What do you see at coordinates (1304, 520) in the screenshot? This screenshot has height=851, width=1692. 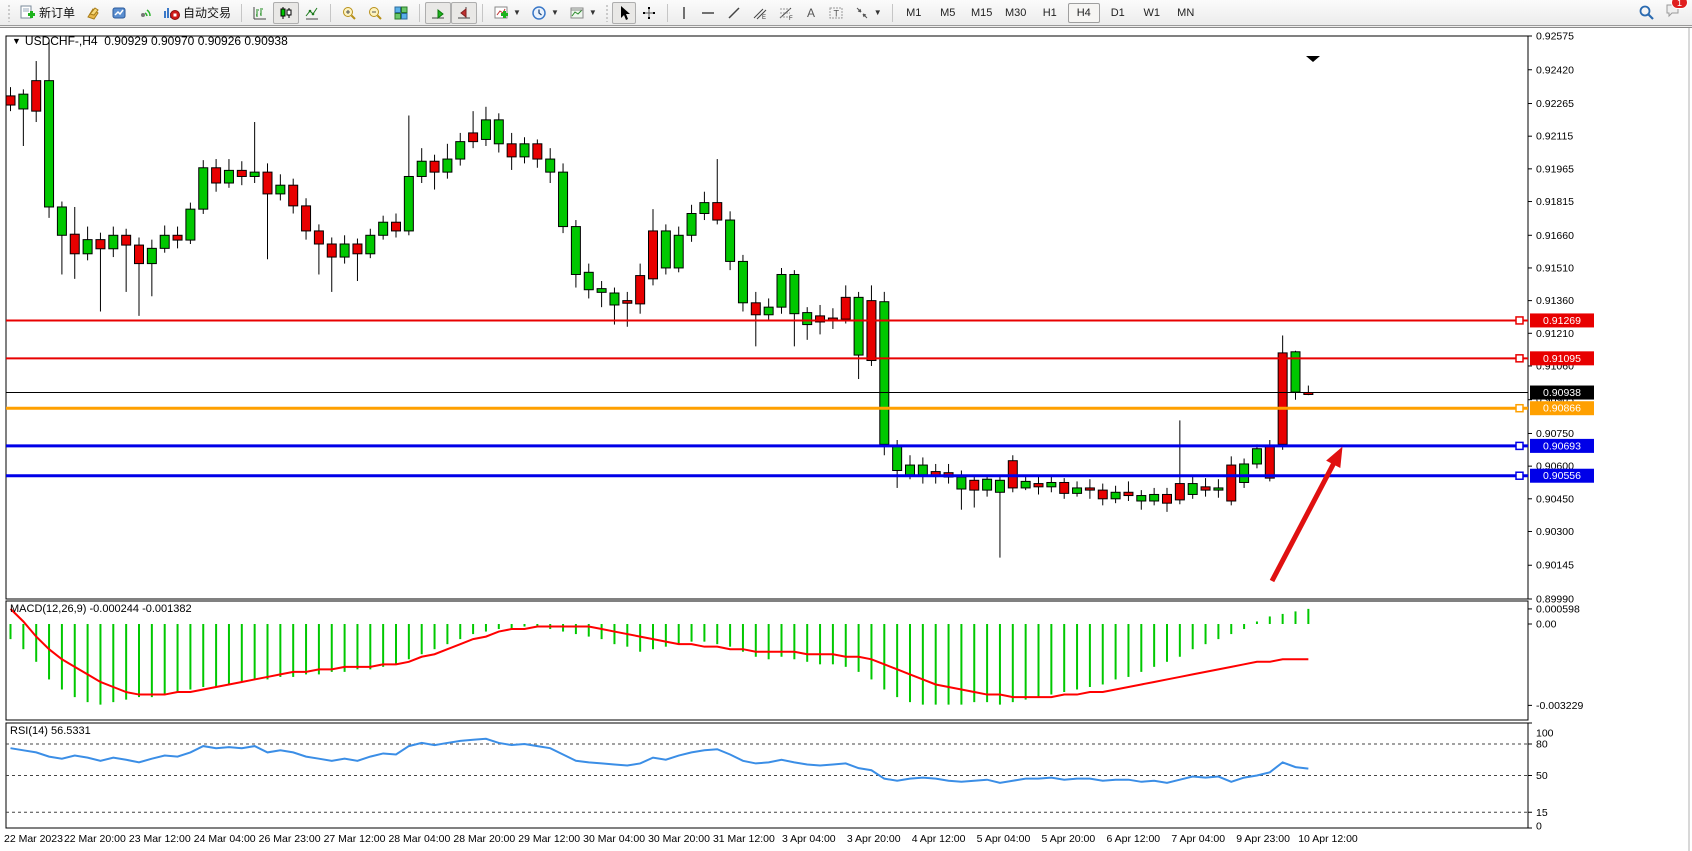 I see `trend-arrow` at bounding box center [1304, 520].